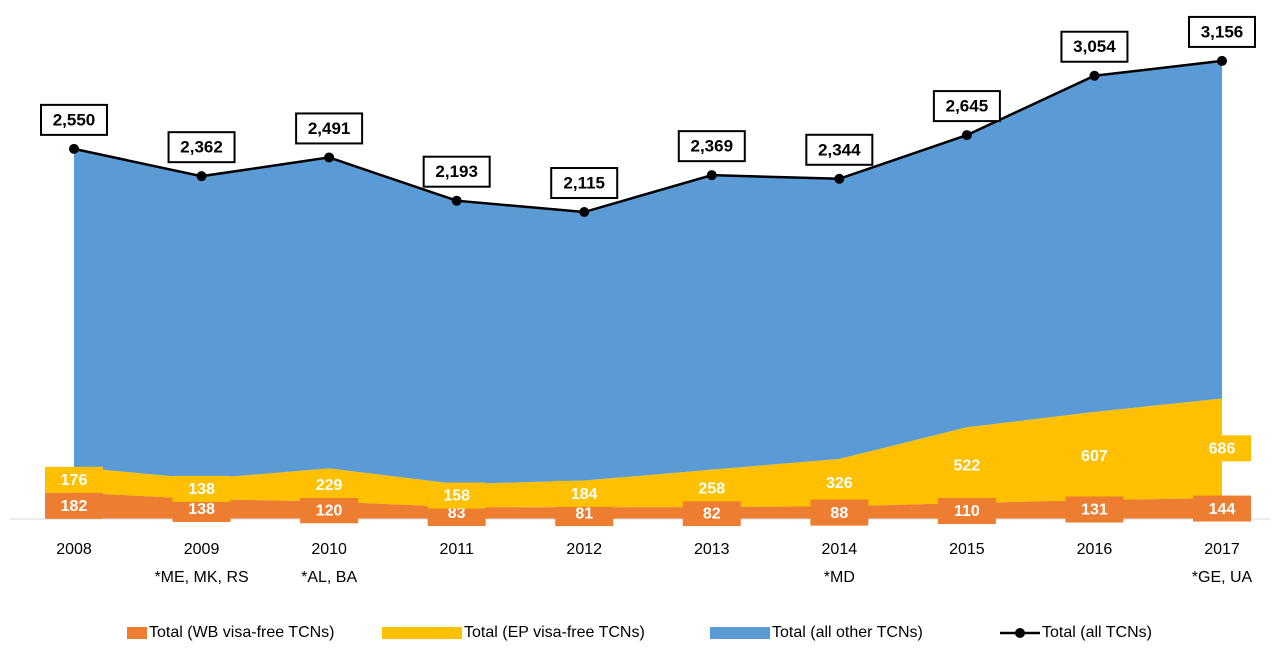 The height and width of the screenshot is (649, 1284). What do you see at coordinates (329, 549) in the screenshot?
I see `x-tick-label: 2010` at bounding box center [329, 549].